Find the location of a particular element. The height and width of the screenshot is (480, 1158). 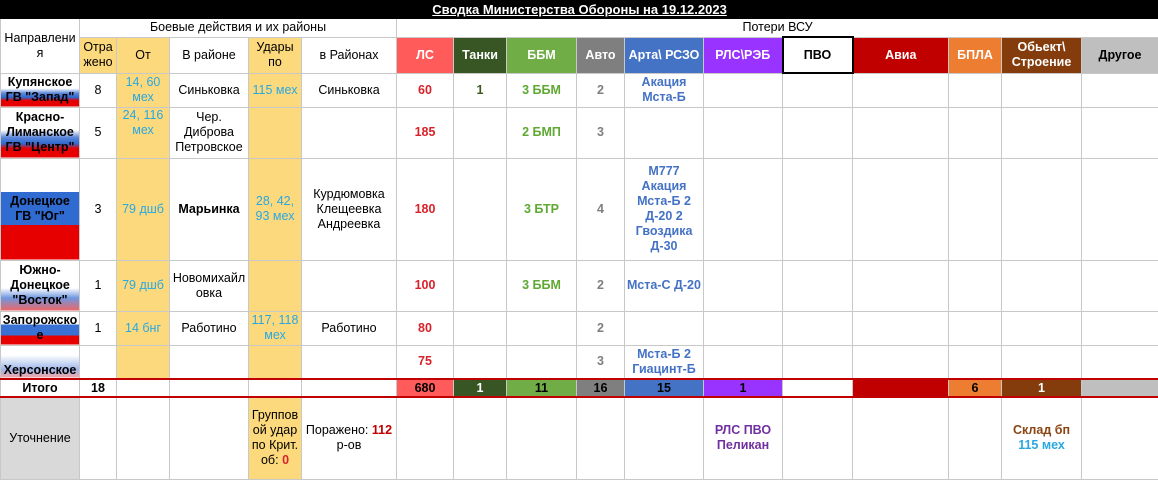

header-tanks: Танки is located at coordinates (480, 55).